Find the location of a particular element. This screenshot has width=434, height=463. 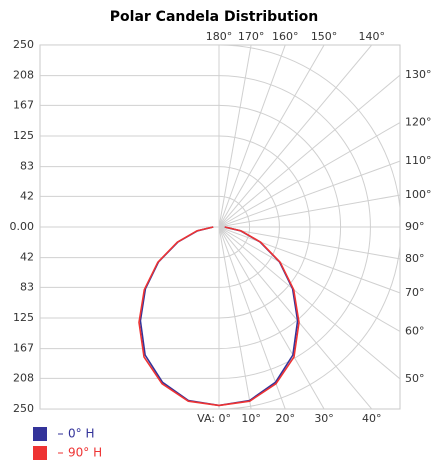

angle-tick-label: 20° is located at coordinates (285, 418).